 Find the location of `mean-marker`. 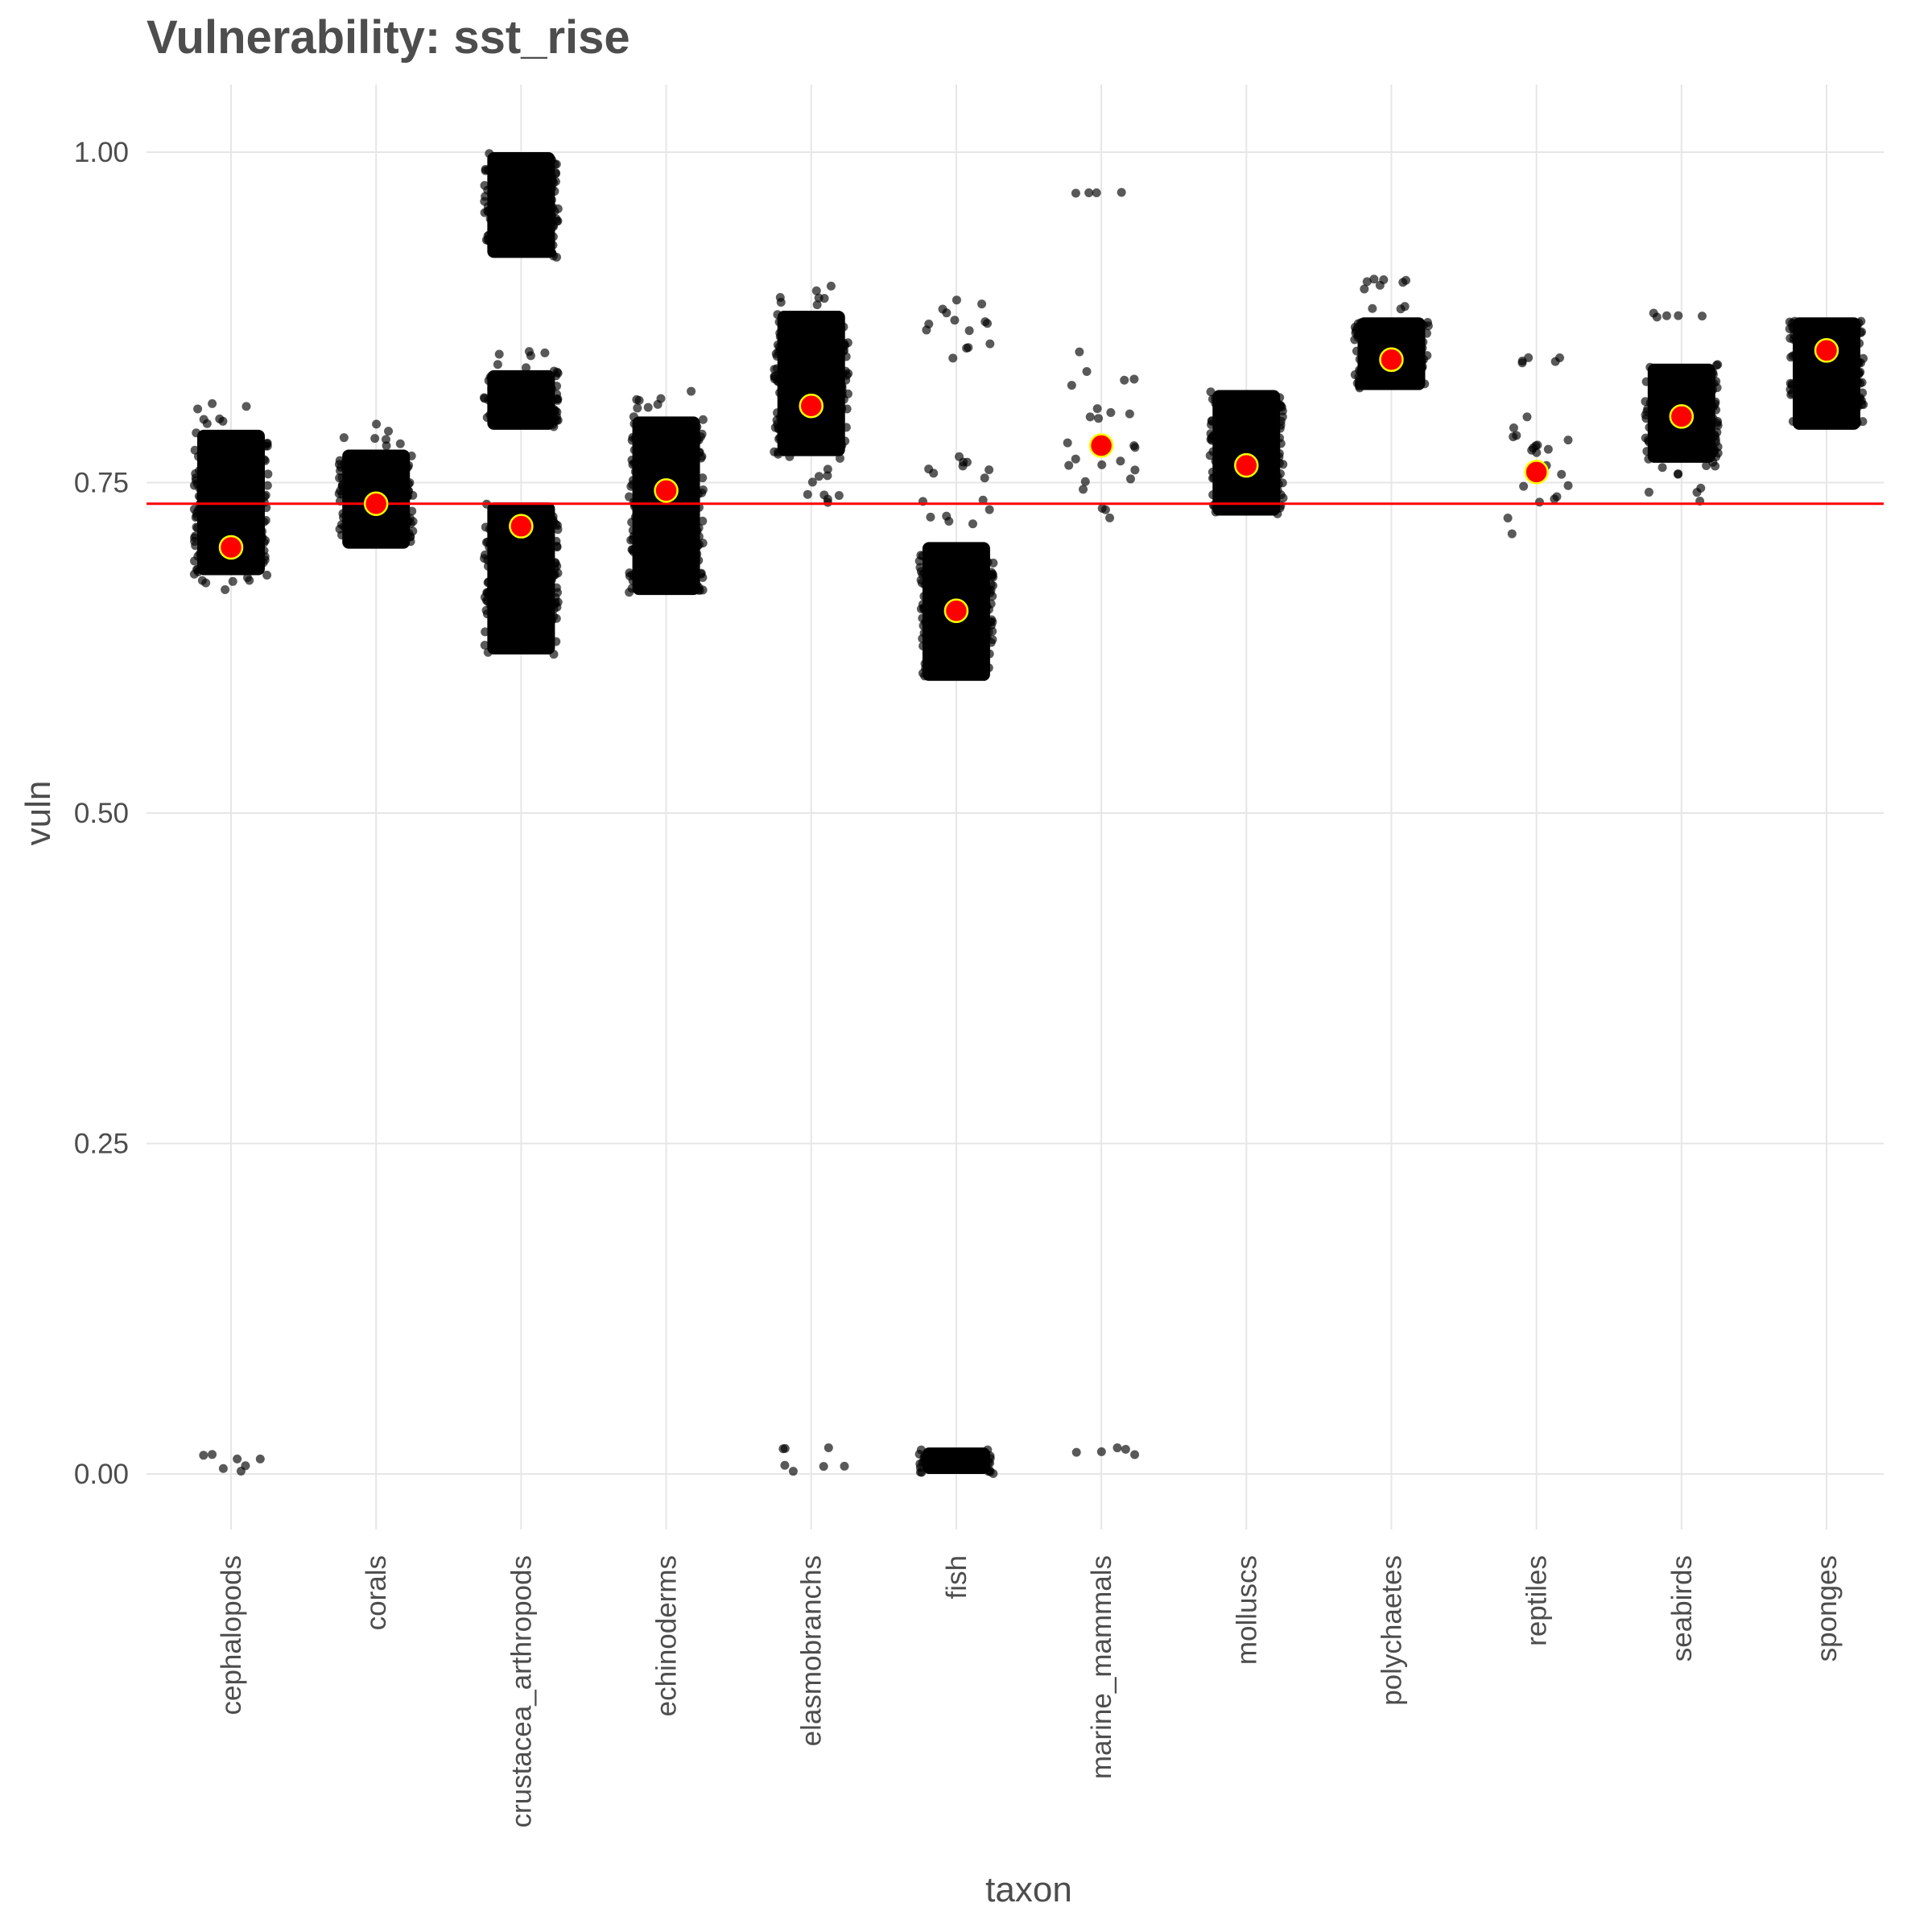

mean-marker is located at coordinates (956, 611).